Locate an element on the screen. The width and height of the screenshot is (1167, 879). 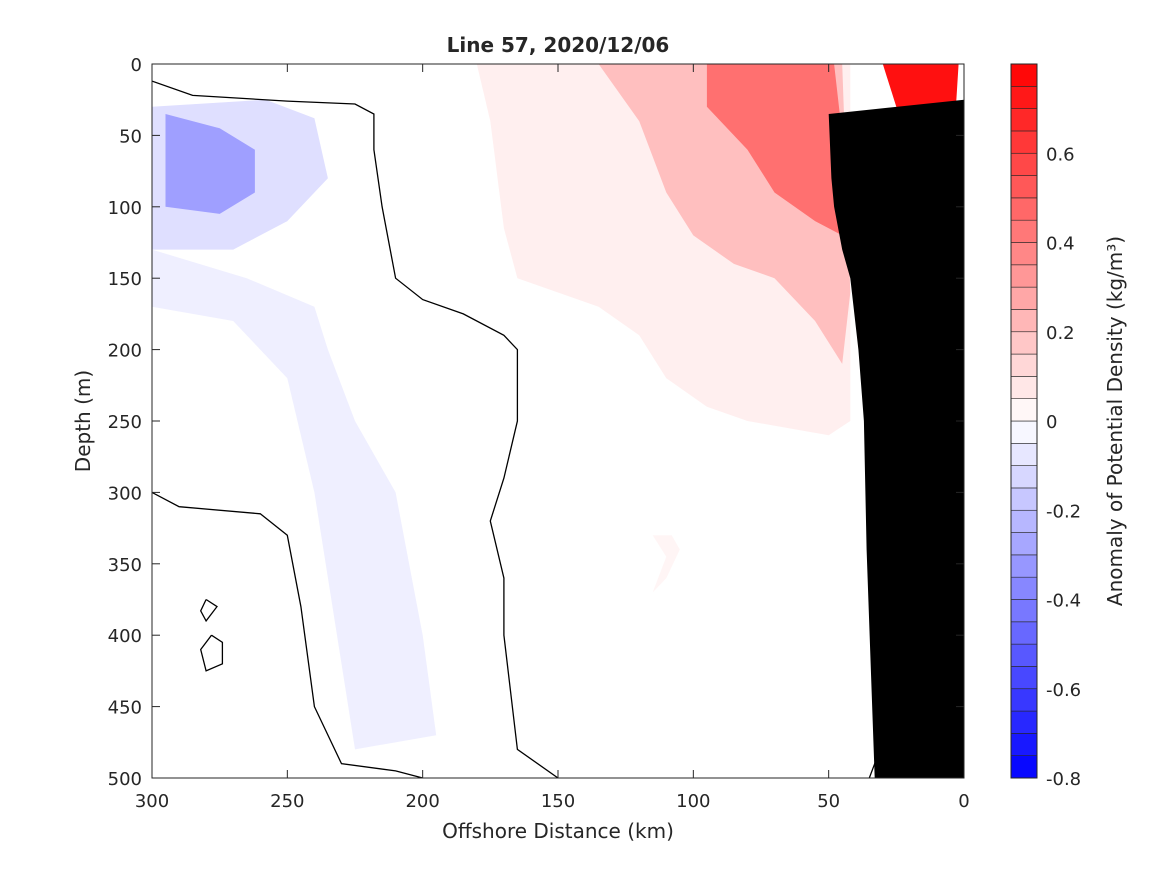
y-tick-label-0: 0 is located at coordinates (136, 65).